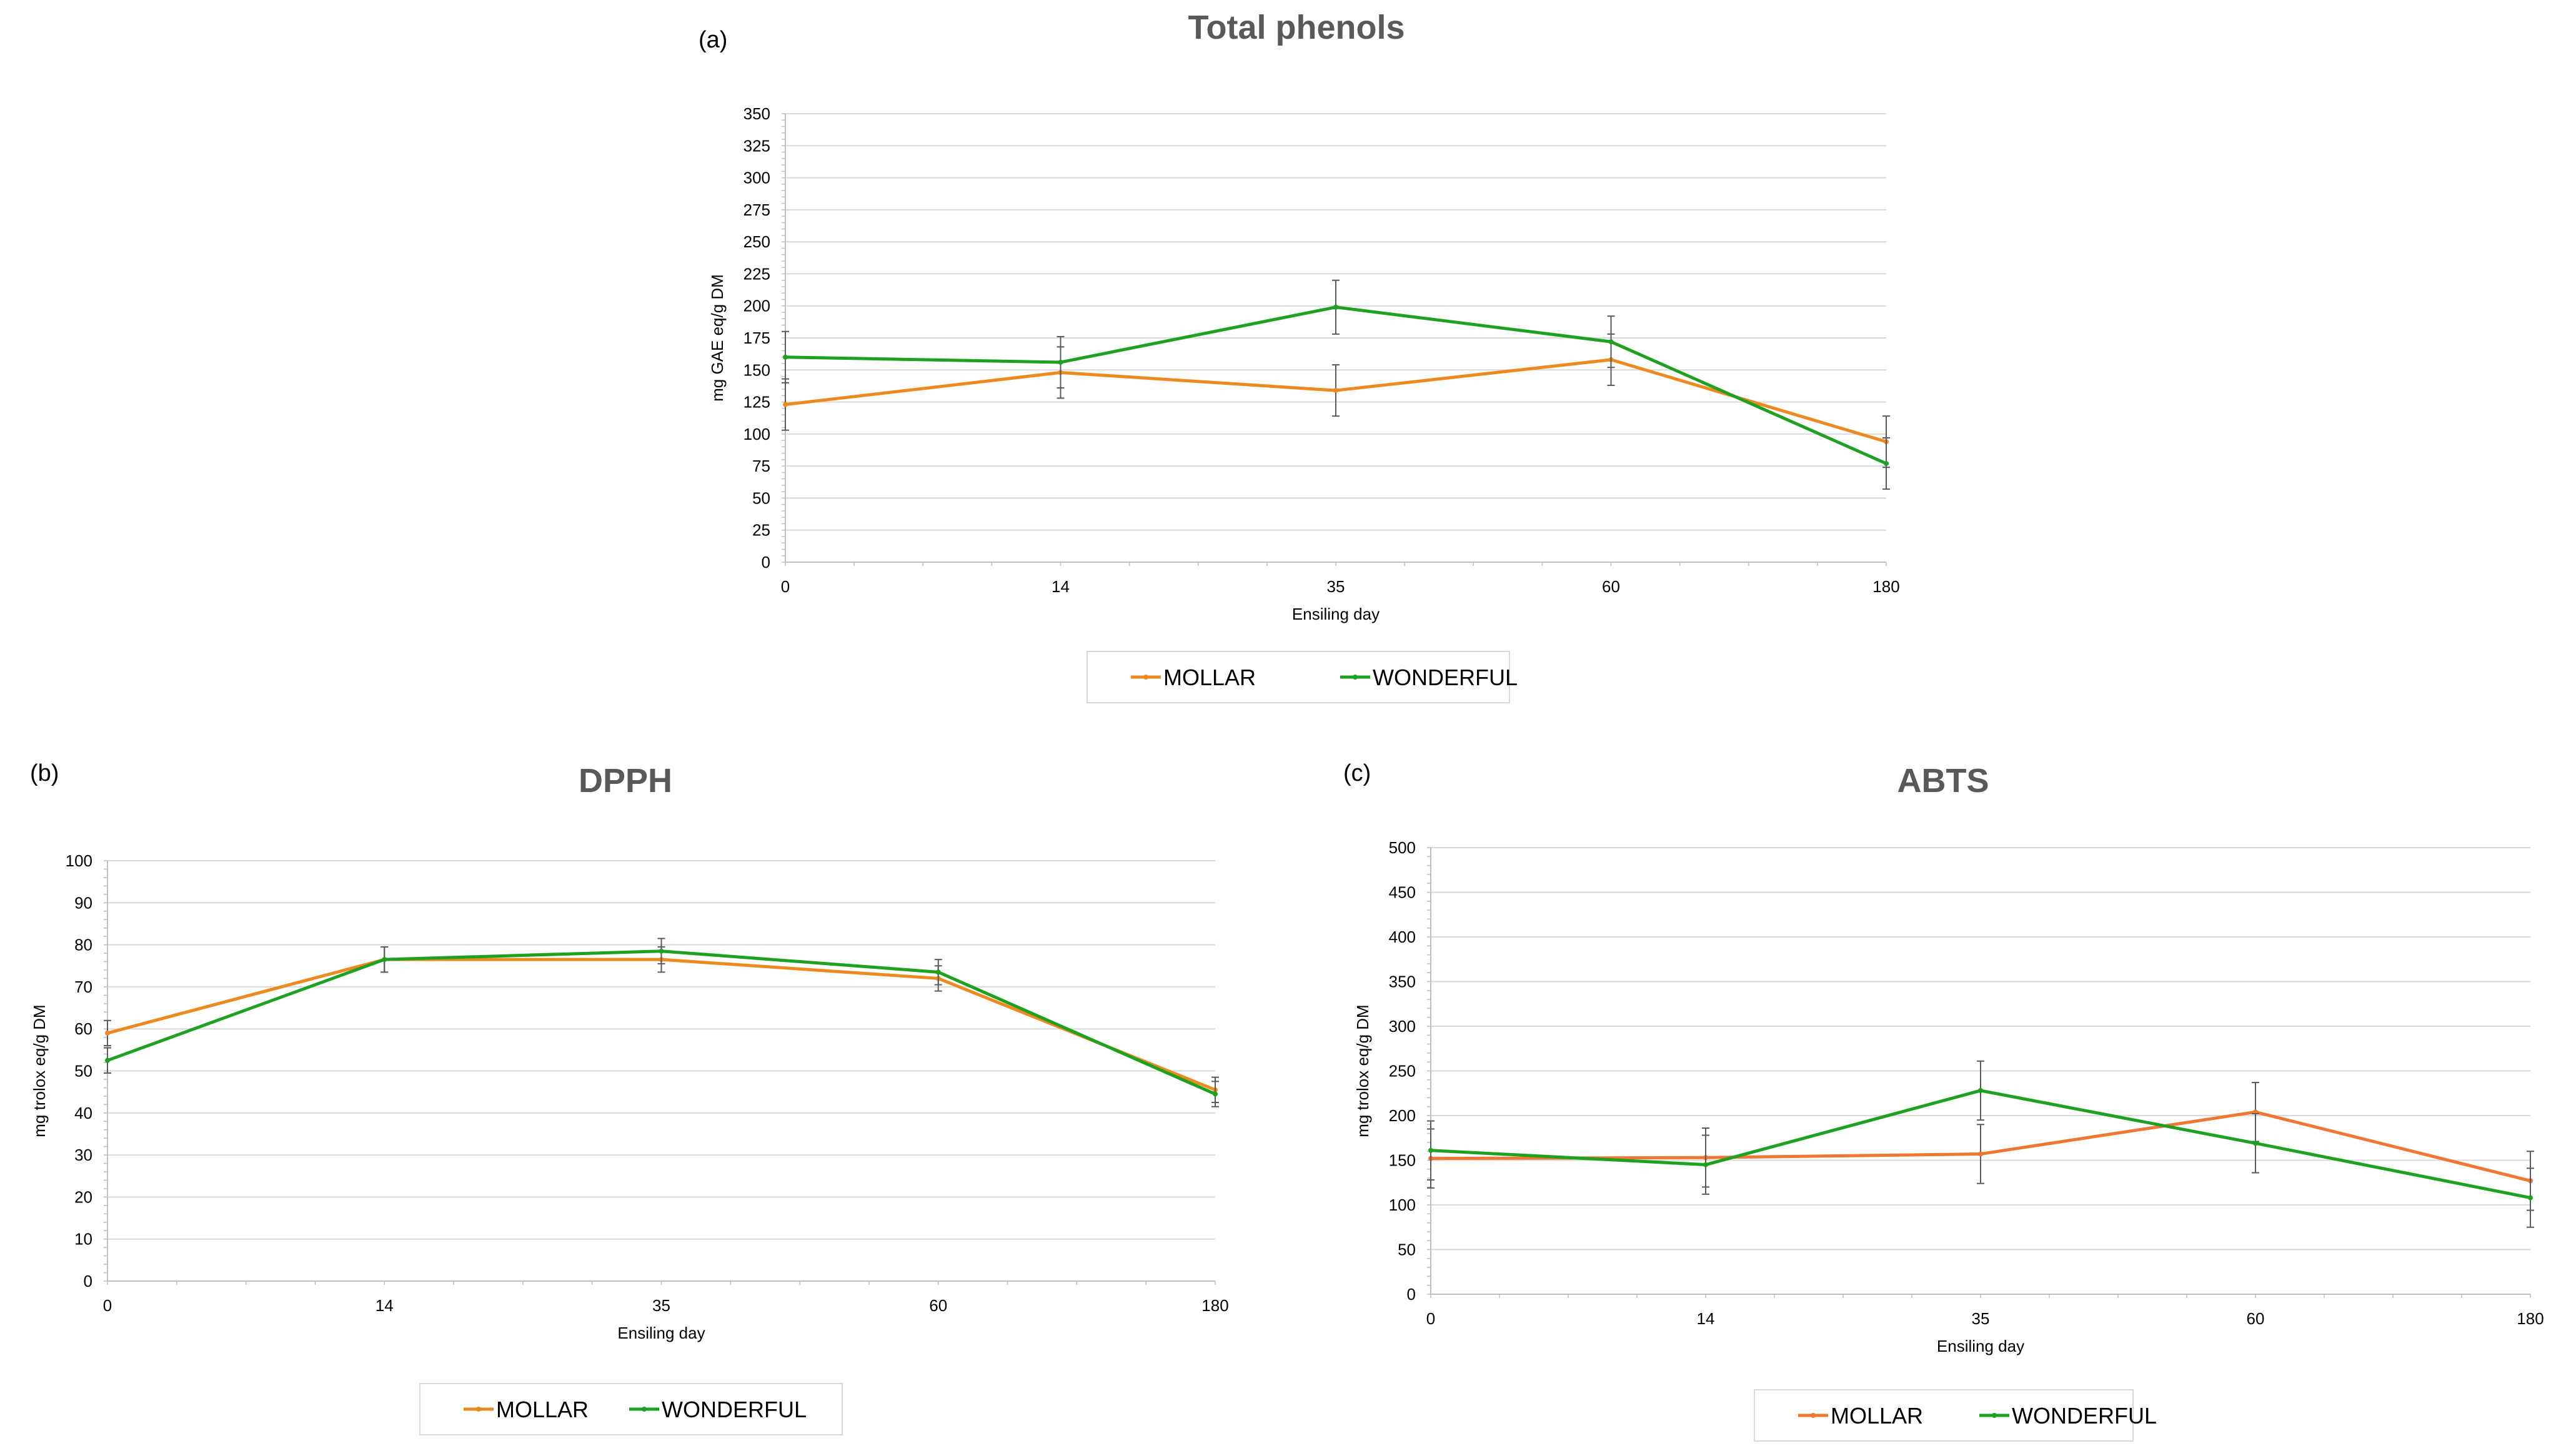 The height and width of the screenshot is (1456, 2556). I want to click on y-tick-label: 80, so click(83, 945).